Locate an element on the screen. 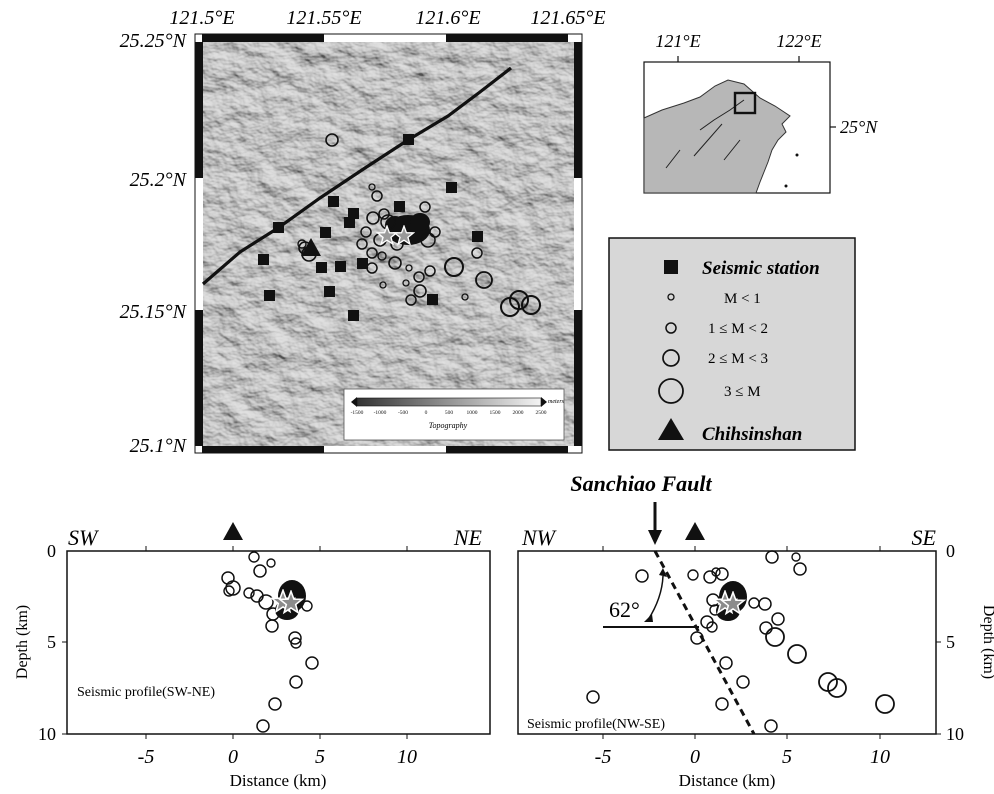 This screenshot has width=994, height=794. study-area-box is located at coordinates (745, 103).